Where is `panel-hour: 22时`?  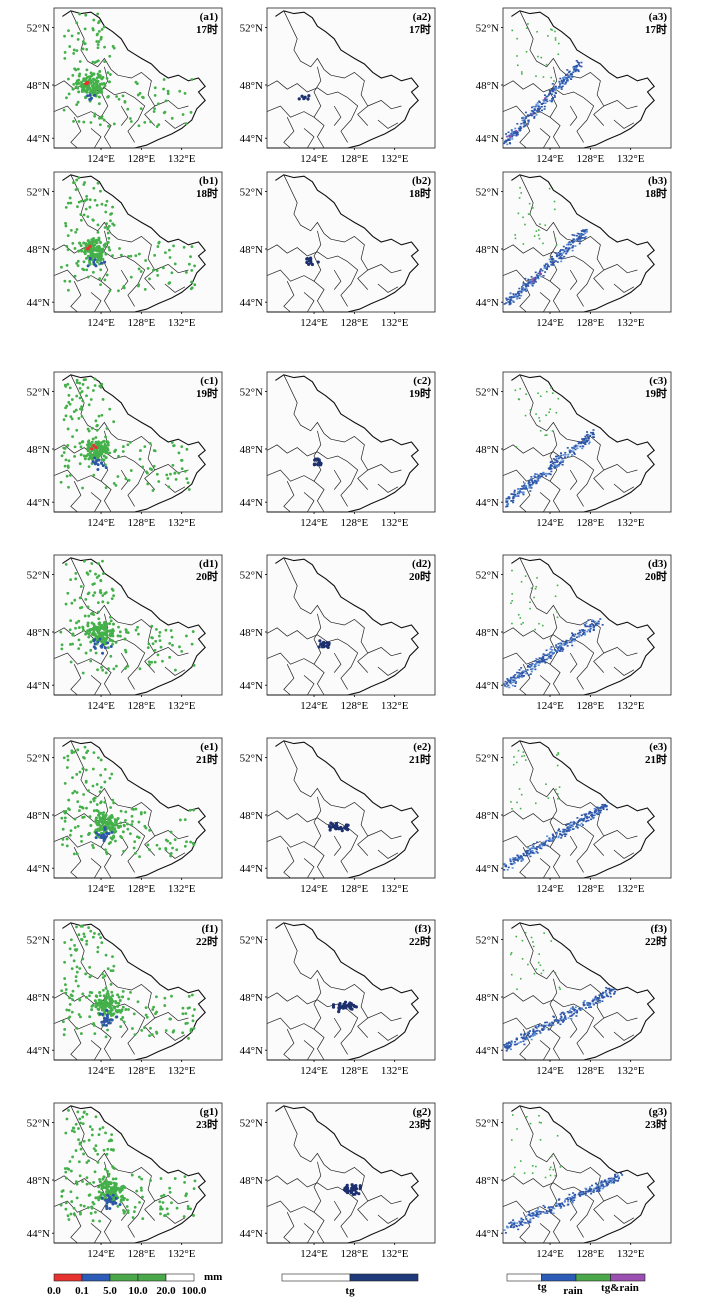 panel-hour: 22时 is located at coordinates (420, 941).